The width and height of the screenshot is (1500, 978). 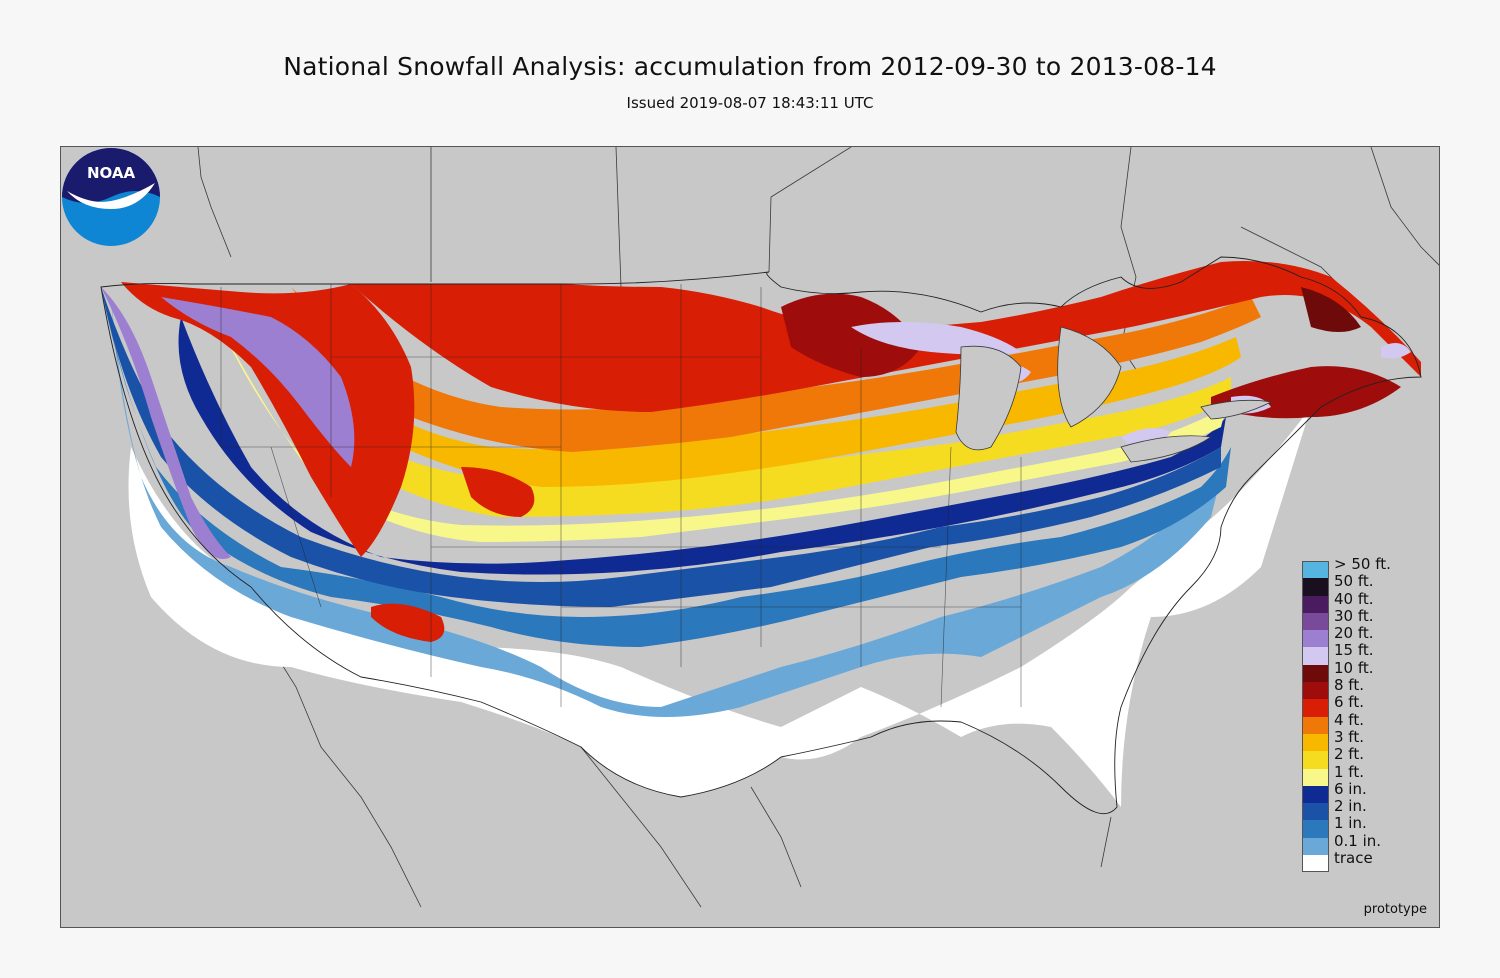 I want to click on legend-item: trace, so click(x=1356, y=861).